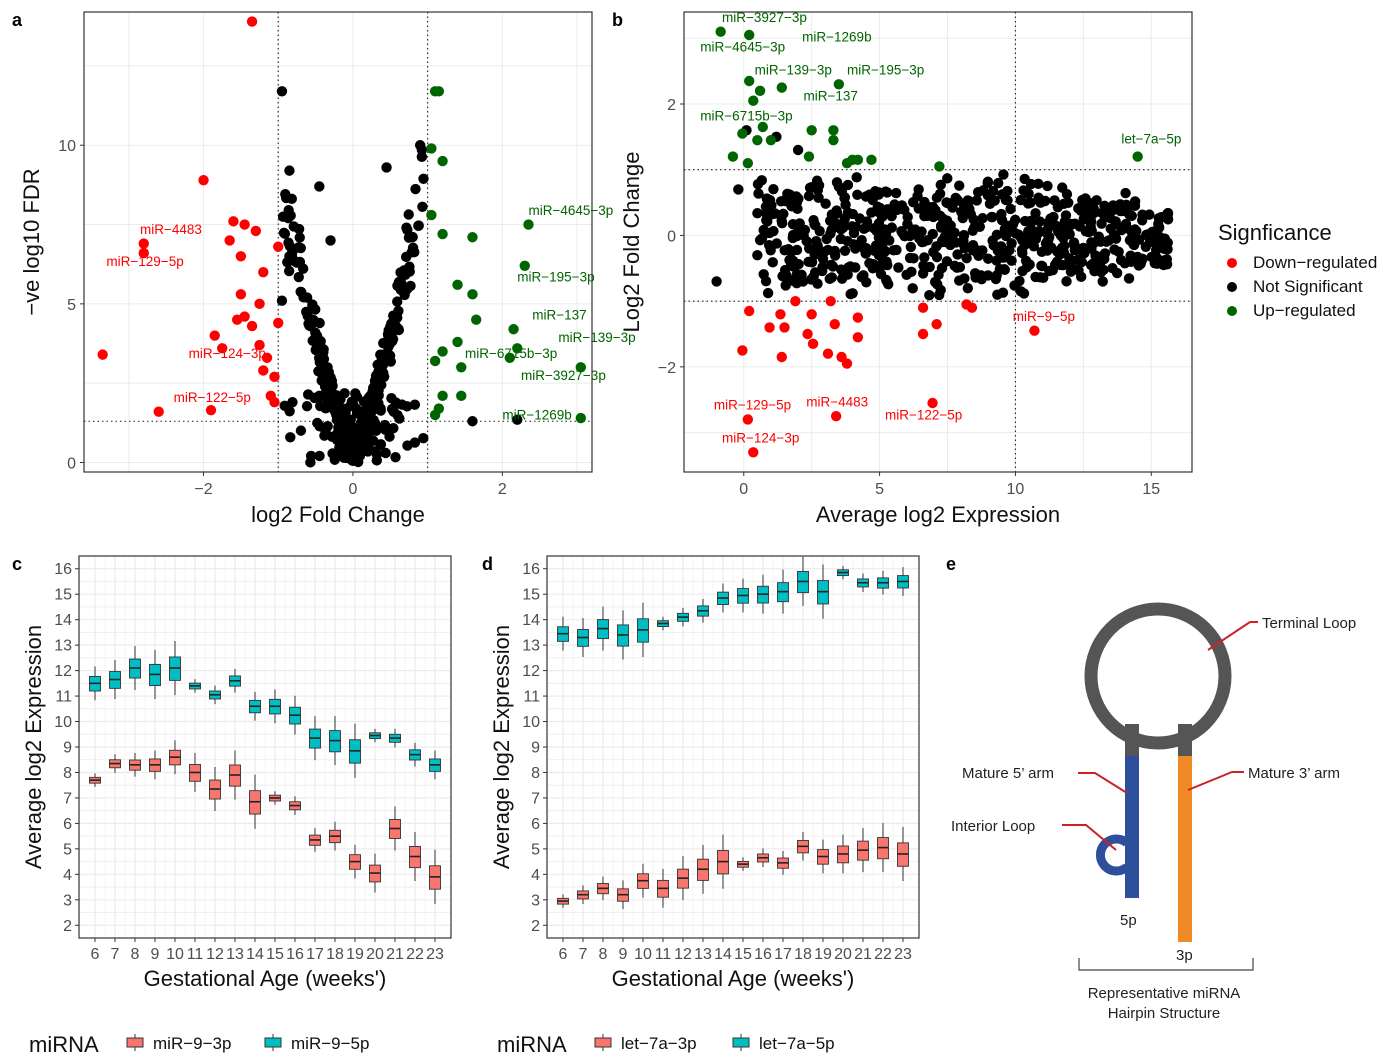 This screenshot has width=1396, height=1061. Describe the element at coordinates (837, 401) in the screenshot. I see `point-label: miR−4483` at that location.